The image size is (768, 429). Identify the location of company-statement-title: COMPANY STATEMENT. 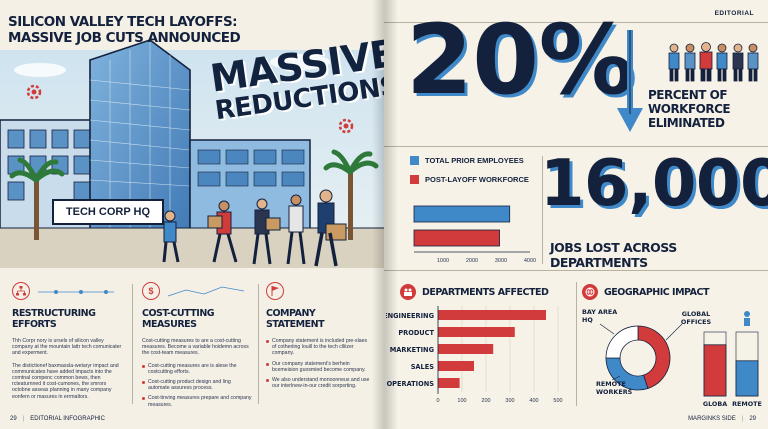
(295, 319).